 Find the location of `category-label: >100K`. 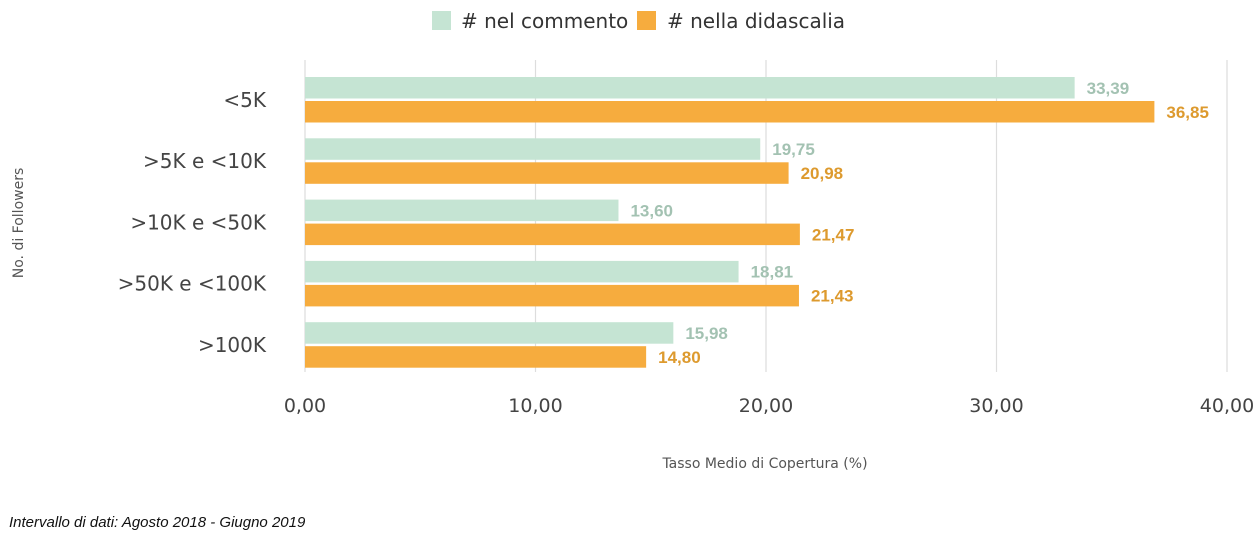

category-label: >100K is located at coordinates (232, 345).